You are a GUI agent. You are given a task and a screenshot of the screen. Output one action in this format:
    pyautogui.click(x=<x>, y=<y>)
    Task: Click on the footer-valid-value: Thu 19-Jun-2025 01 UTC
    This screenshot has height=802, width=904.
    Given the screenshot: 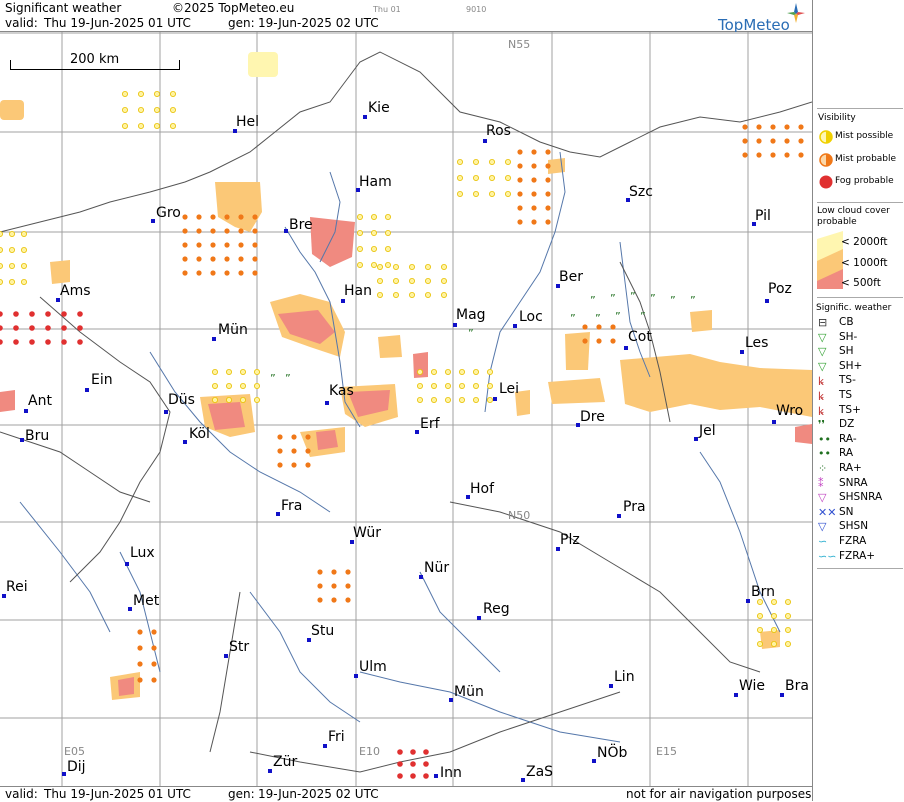 What is the action you would take?
    pyautogui.click(x=117, y=794)
    